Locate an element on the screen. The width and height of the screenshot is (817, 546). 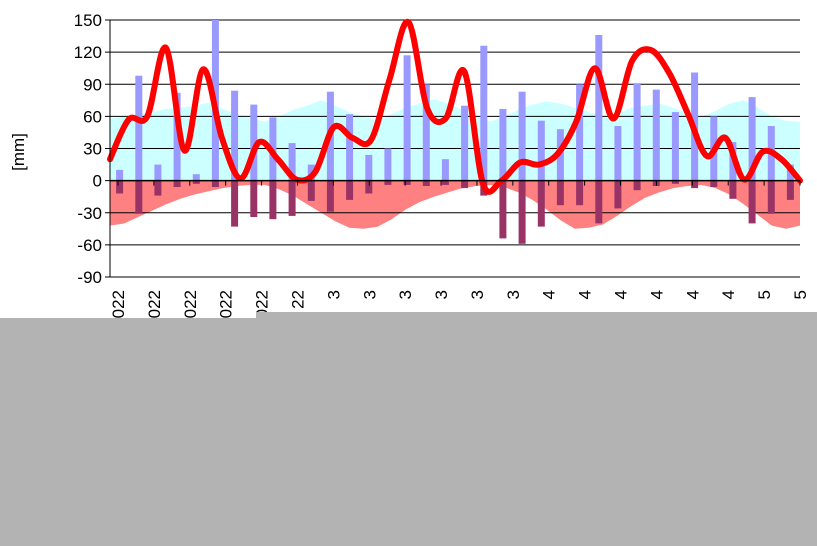
x-tick-label-11: 3 is located at coordinates (513, 294).